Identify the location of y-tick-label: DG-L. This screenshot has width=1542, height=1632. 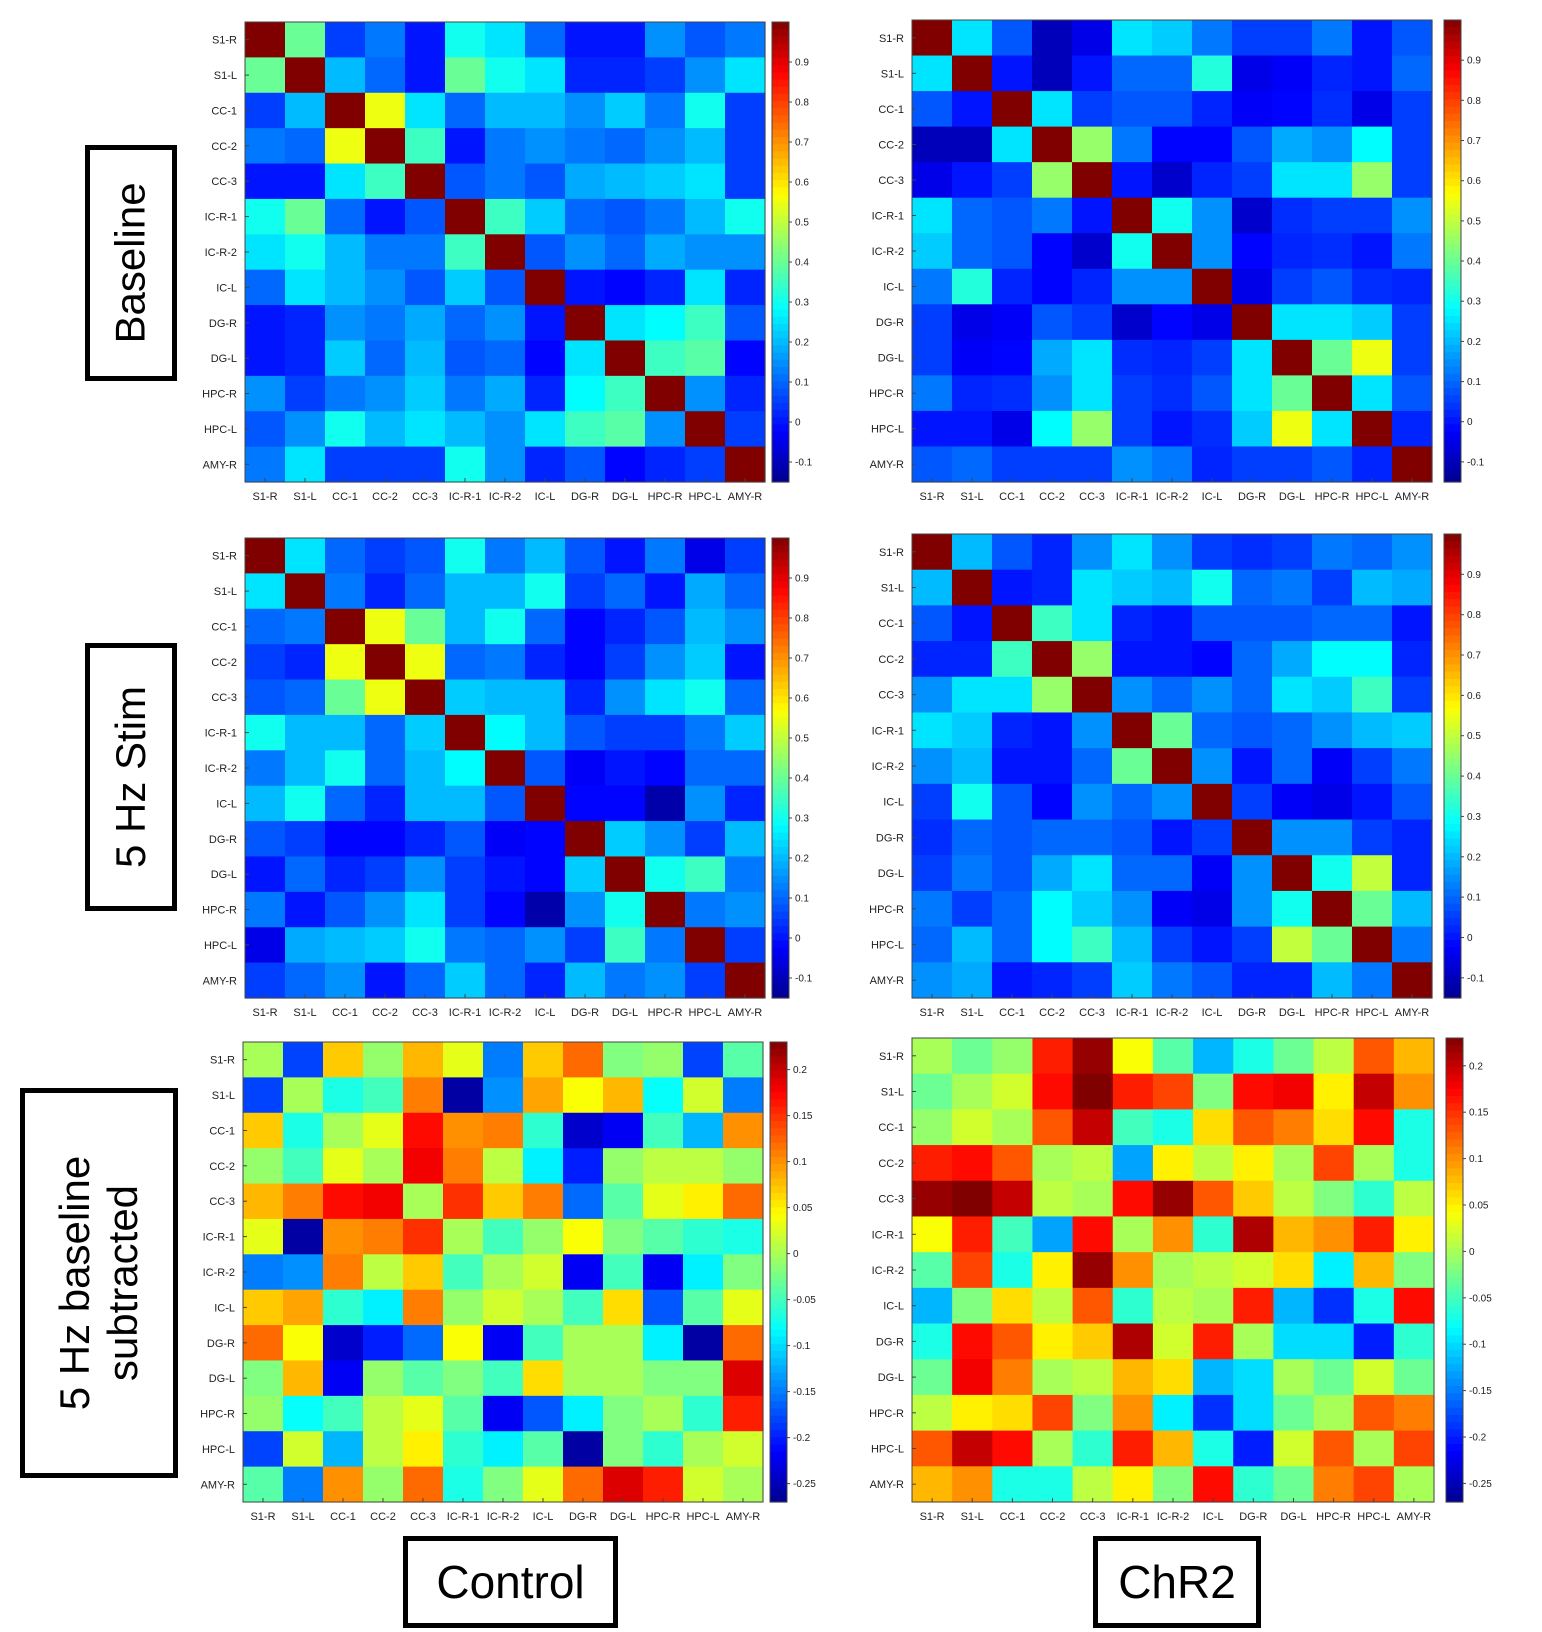
(891, 874).